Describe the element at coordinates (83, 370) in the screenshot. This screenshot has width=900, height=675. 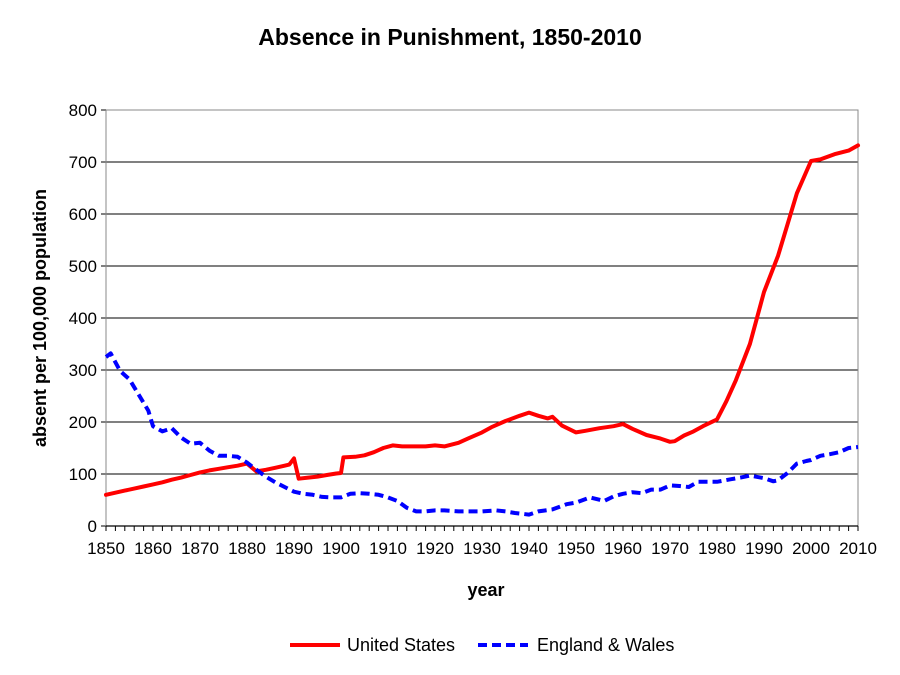
I see `y-tick-label: 300` at that location.